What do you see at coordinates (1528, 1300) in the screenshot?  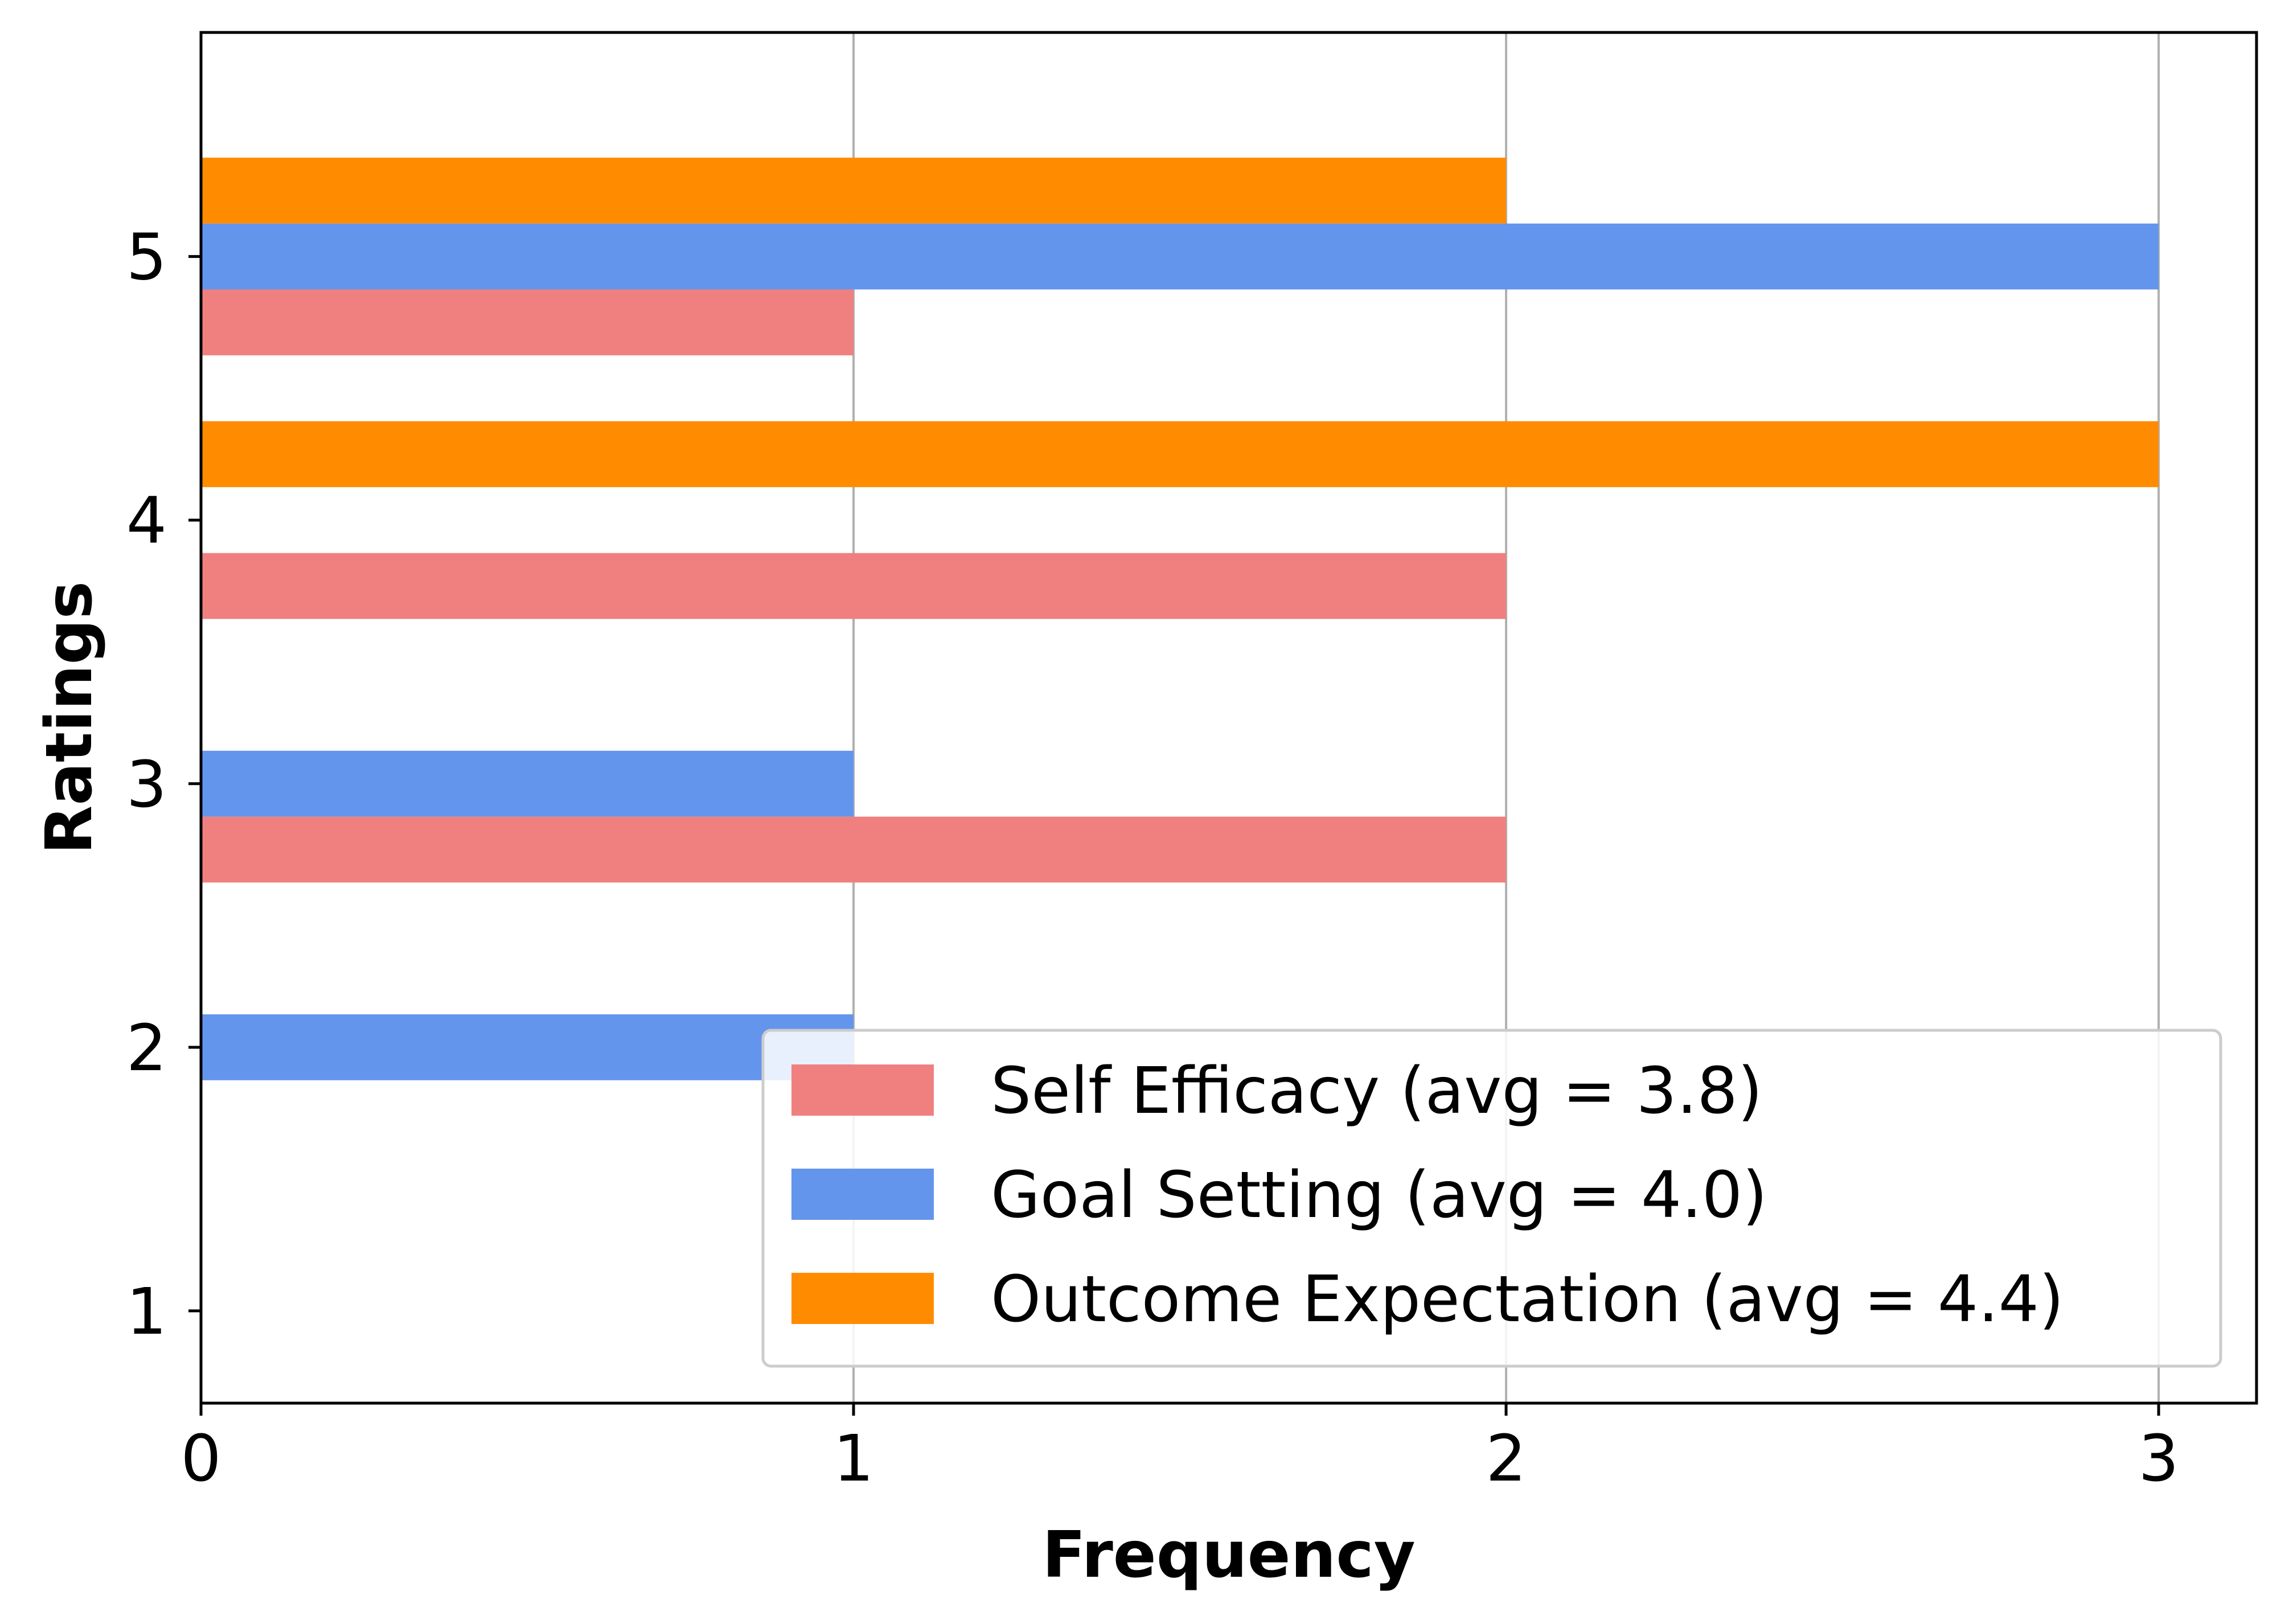 I see `legend-label: Outcome Expectation (avg = 4.4)` at bounding box center [1528, 1300].